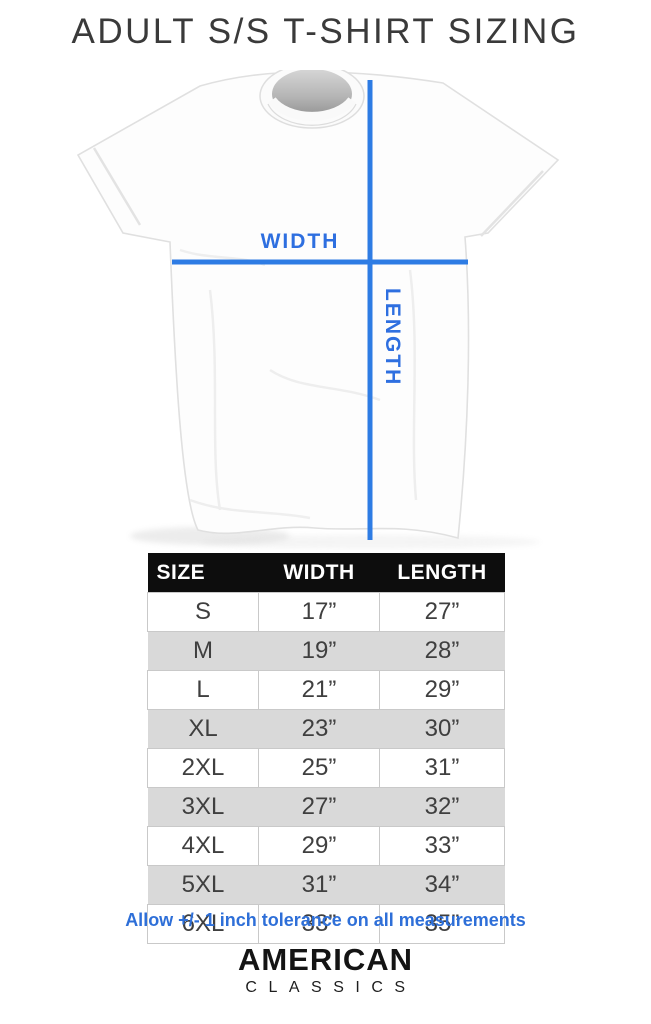 The image size is (651, 1024). Describe the element at coordinates (312, 99) in the screenshot. I see `collar` at that location.